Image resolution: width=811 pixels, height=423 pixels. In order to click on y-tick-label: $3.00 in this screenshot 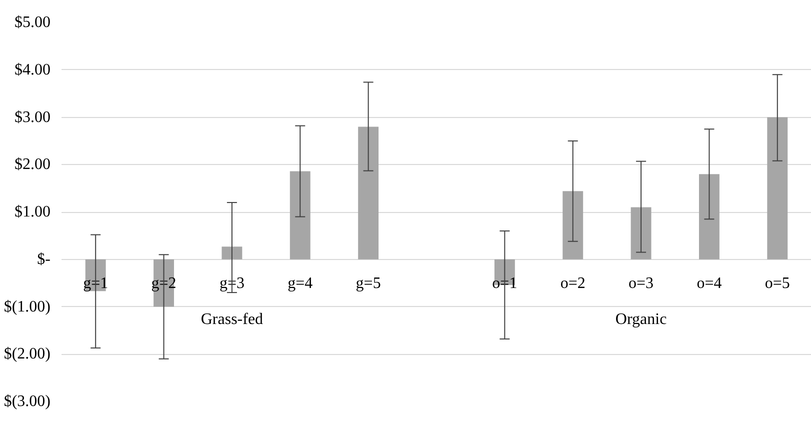, I will do `click(32, 117)`.